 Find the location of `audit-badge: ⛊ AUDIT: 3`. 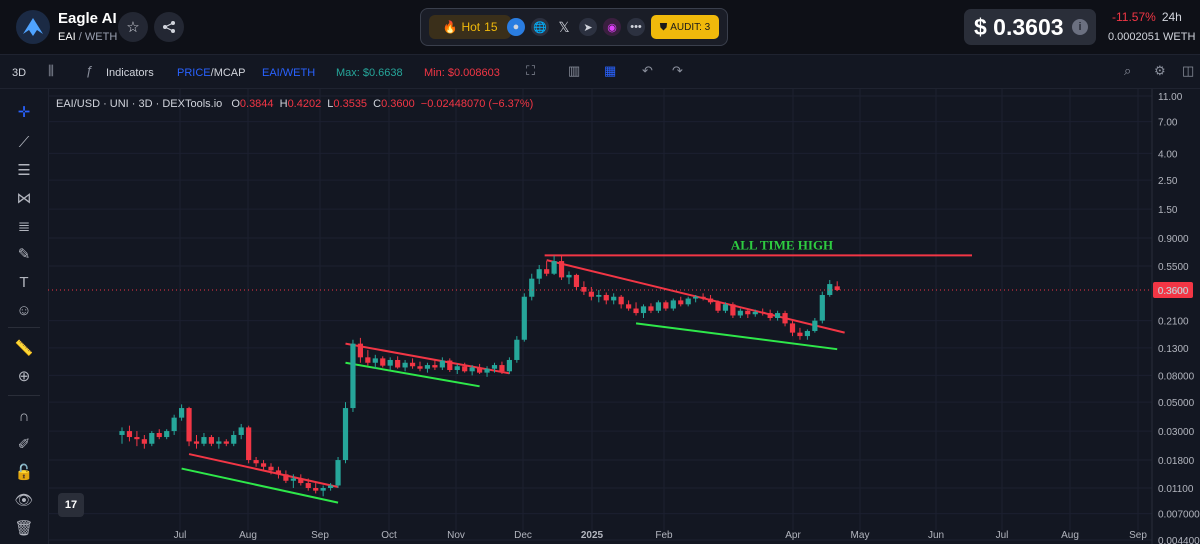

audit-badge: ⛊ AUDIT: 3 is located at coordinates (685, 27).